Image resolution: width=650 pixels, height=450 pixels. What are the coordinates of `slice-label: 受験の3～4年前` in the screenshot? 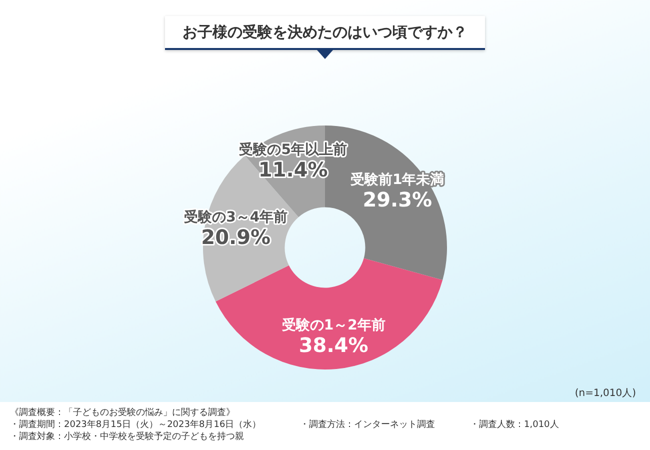 It's located at (235, 217).